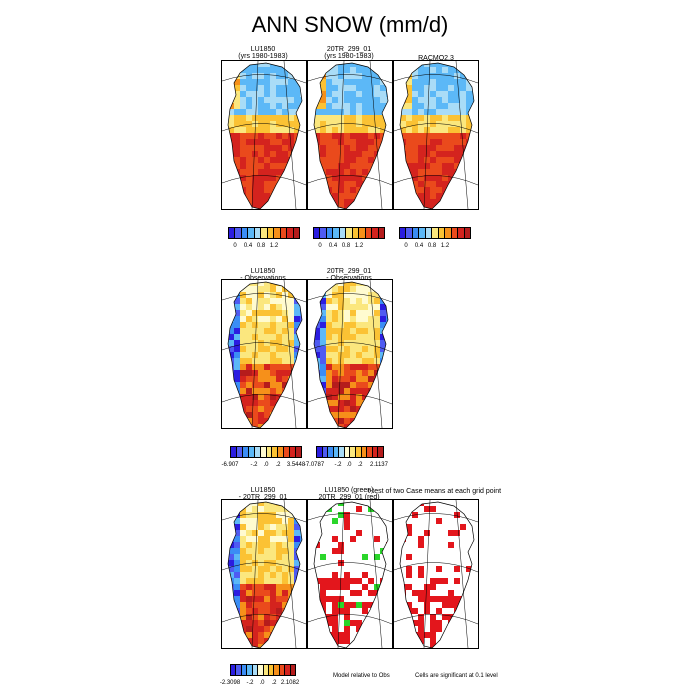  What do you see at coordinates (350, 354) in the screenshot?
I see `map-canvas` at bounding box center [350, 354].